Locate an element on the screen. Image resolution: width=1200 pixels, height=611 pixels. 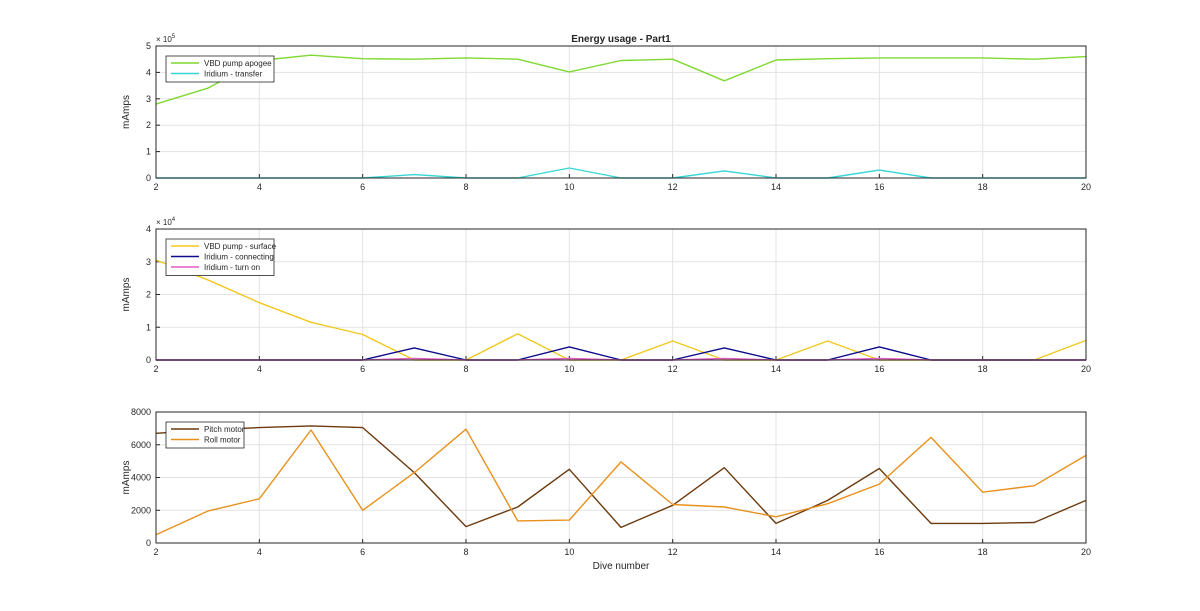
legend-entry-label: Pitch motor is located at coordinates (224, 429).